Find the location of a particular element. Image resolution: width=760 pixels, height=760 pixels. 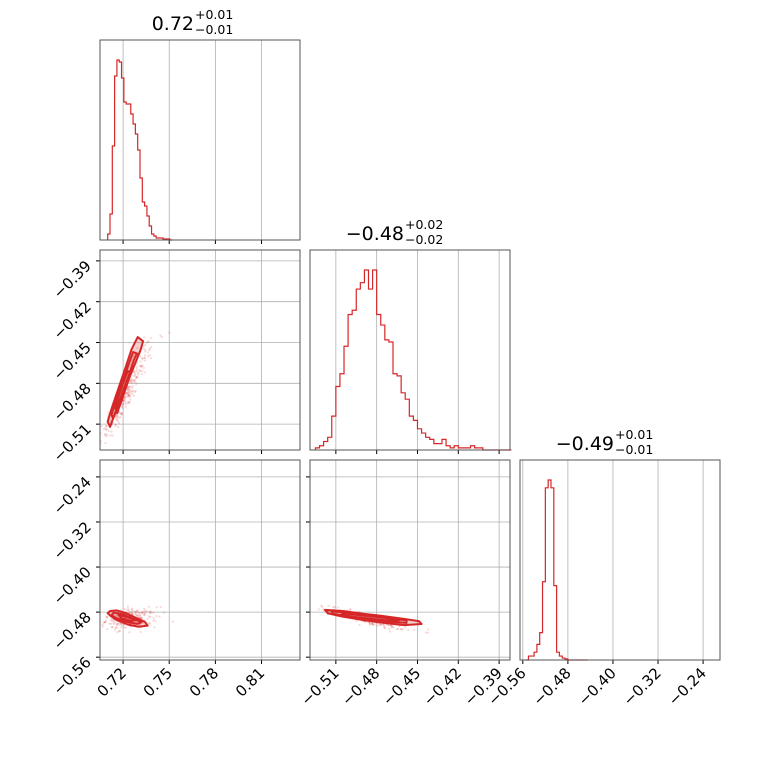

panel-2-1: −0.51−0.48−0.45−0.42−0.39 is located at coordinates (404, 584).